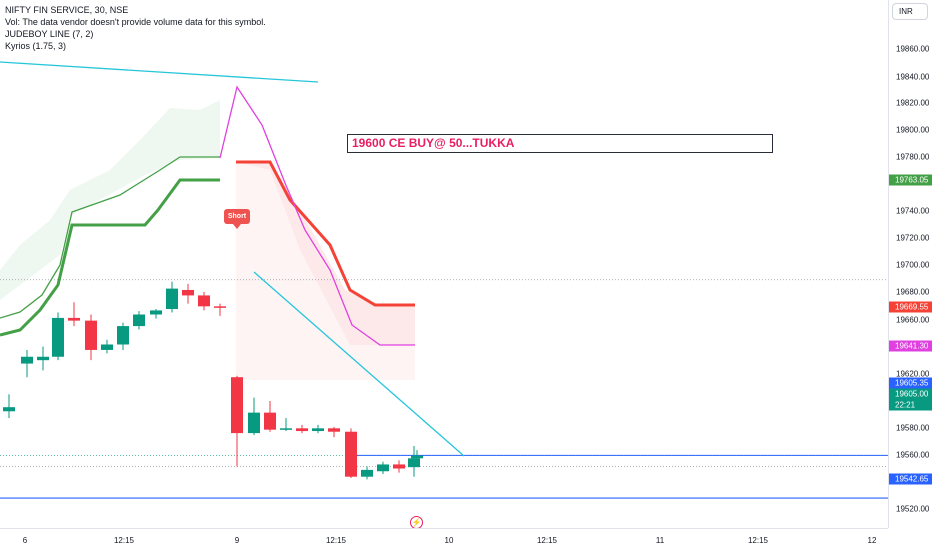 The image size is (932, 550). What do you see at coordinates (913, 103) in the screenshot?
I see `price-tick-label: 19820.00` at bounding box center [913, 103].